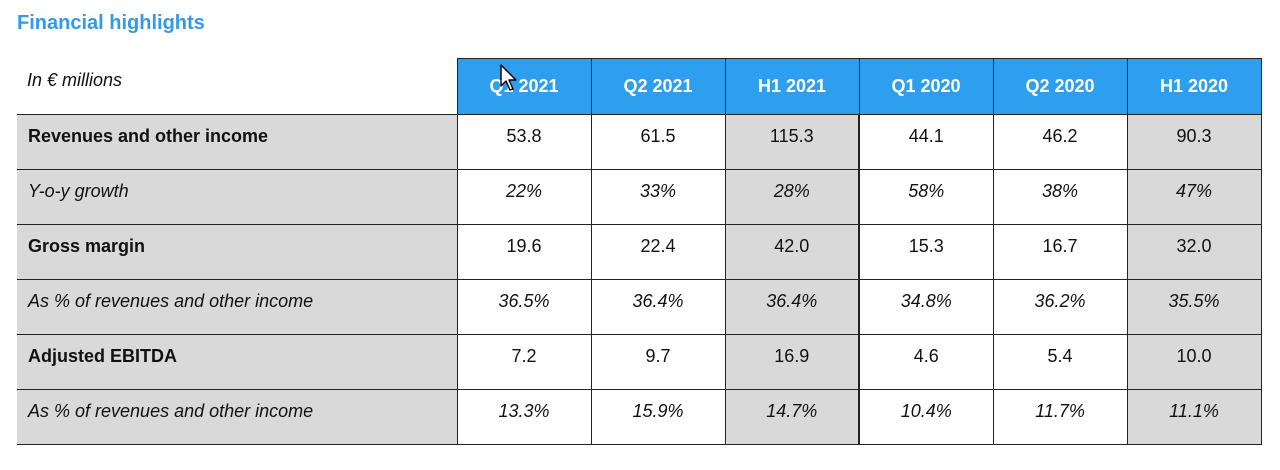 The width and height of the screenshot is (1280, 470). I want to click on table-cell: 15.3, so click(925, 252).